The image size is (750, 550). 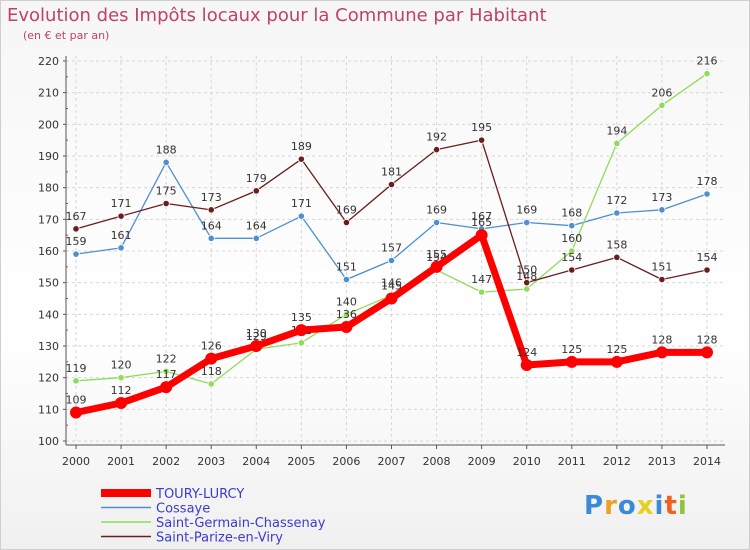 I want to click on data-label: 135, so click(x=301, y=317).